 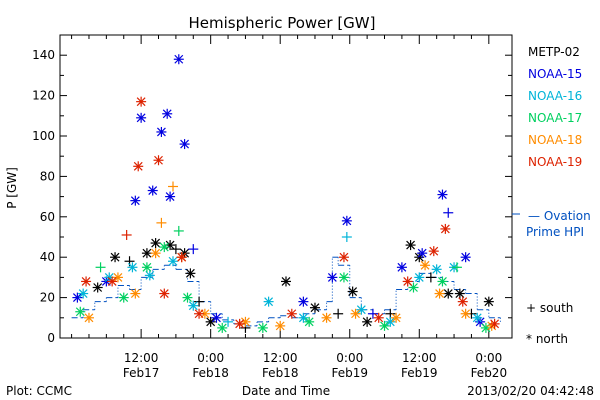 What do you see at coordinates (488, 358) in the screenshot?
I see `x-tick-label-time: 0:00` at bounding box center [488, 358].